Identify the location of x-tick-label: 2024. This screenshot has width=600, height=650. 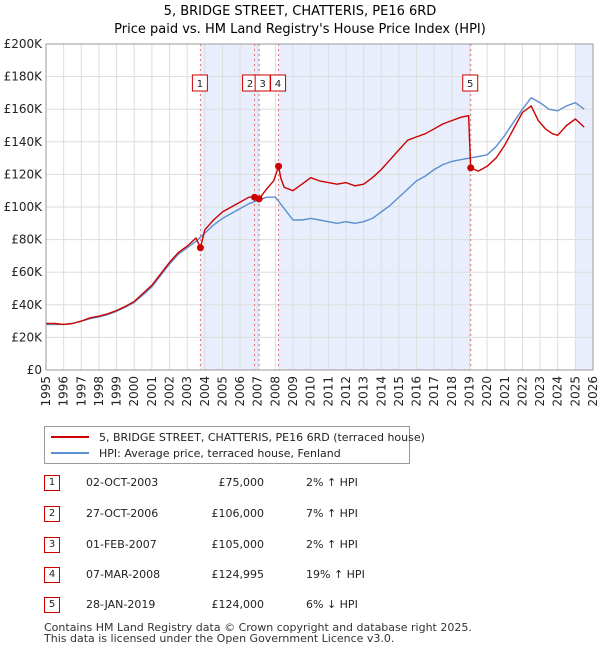
(558, 391).